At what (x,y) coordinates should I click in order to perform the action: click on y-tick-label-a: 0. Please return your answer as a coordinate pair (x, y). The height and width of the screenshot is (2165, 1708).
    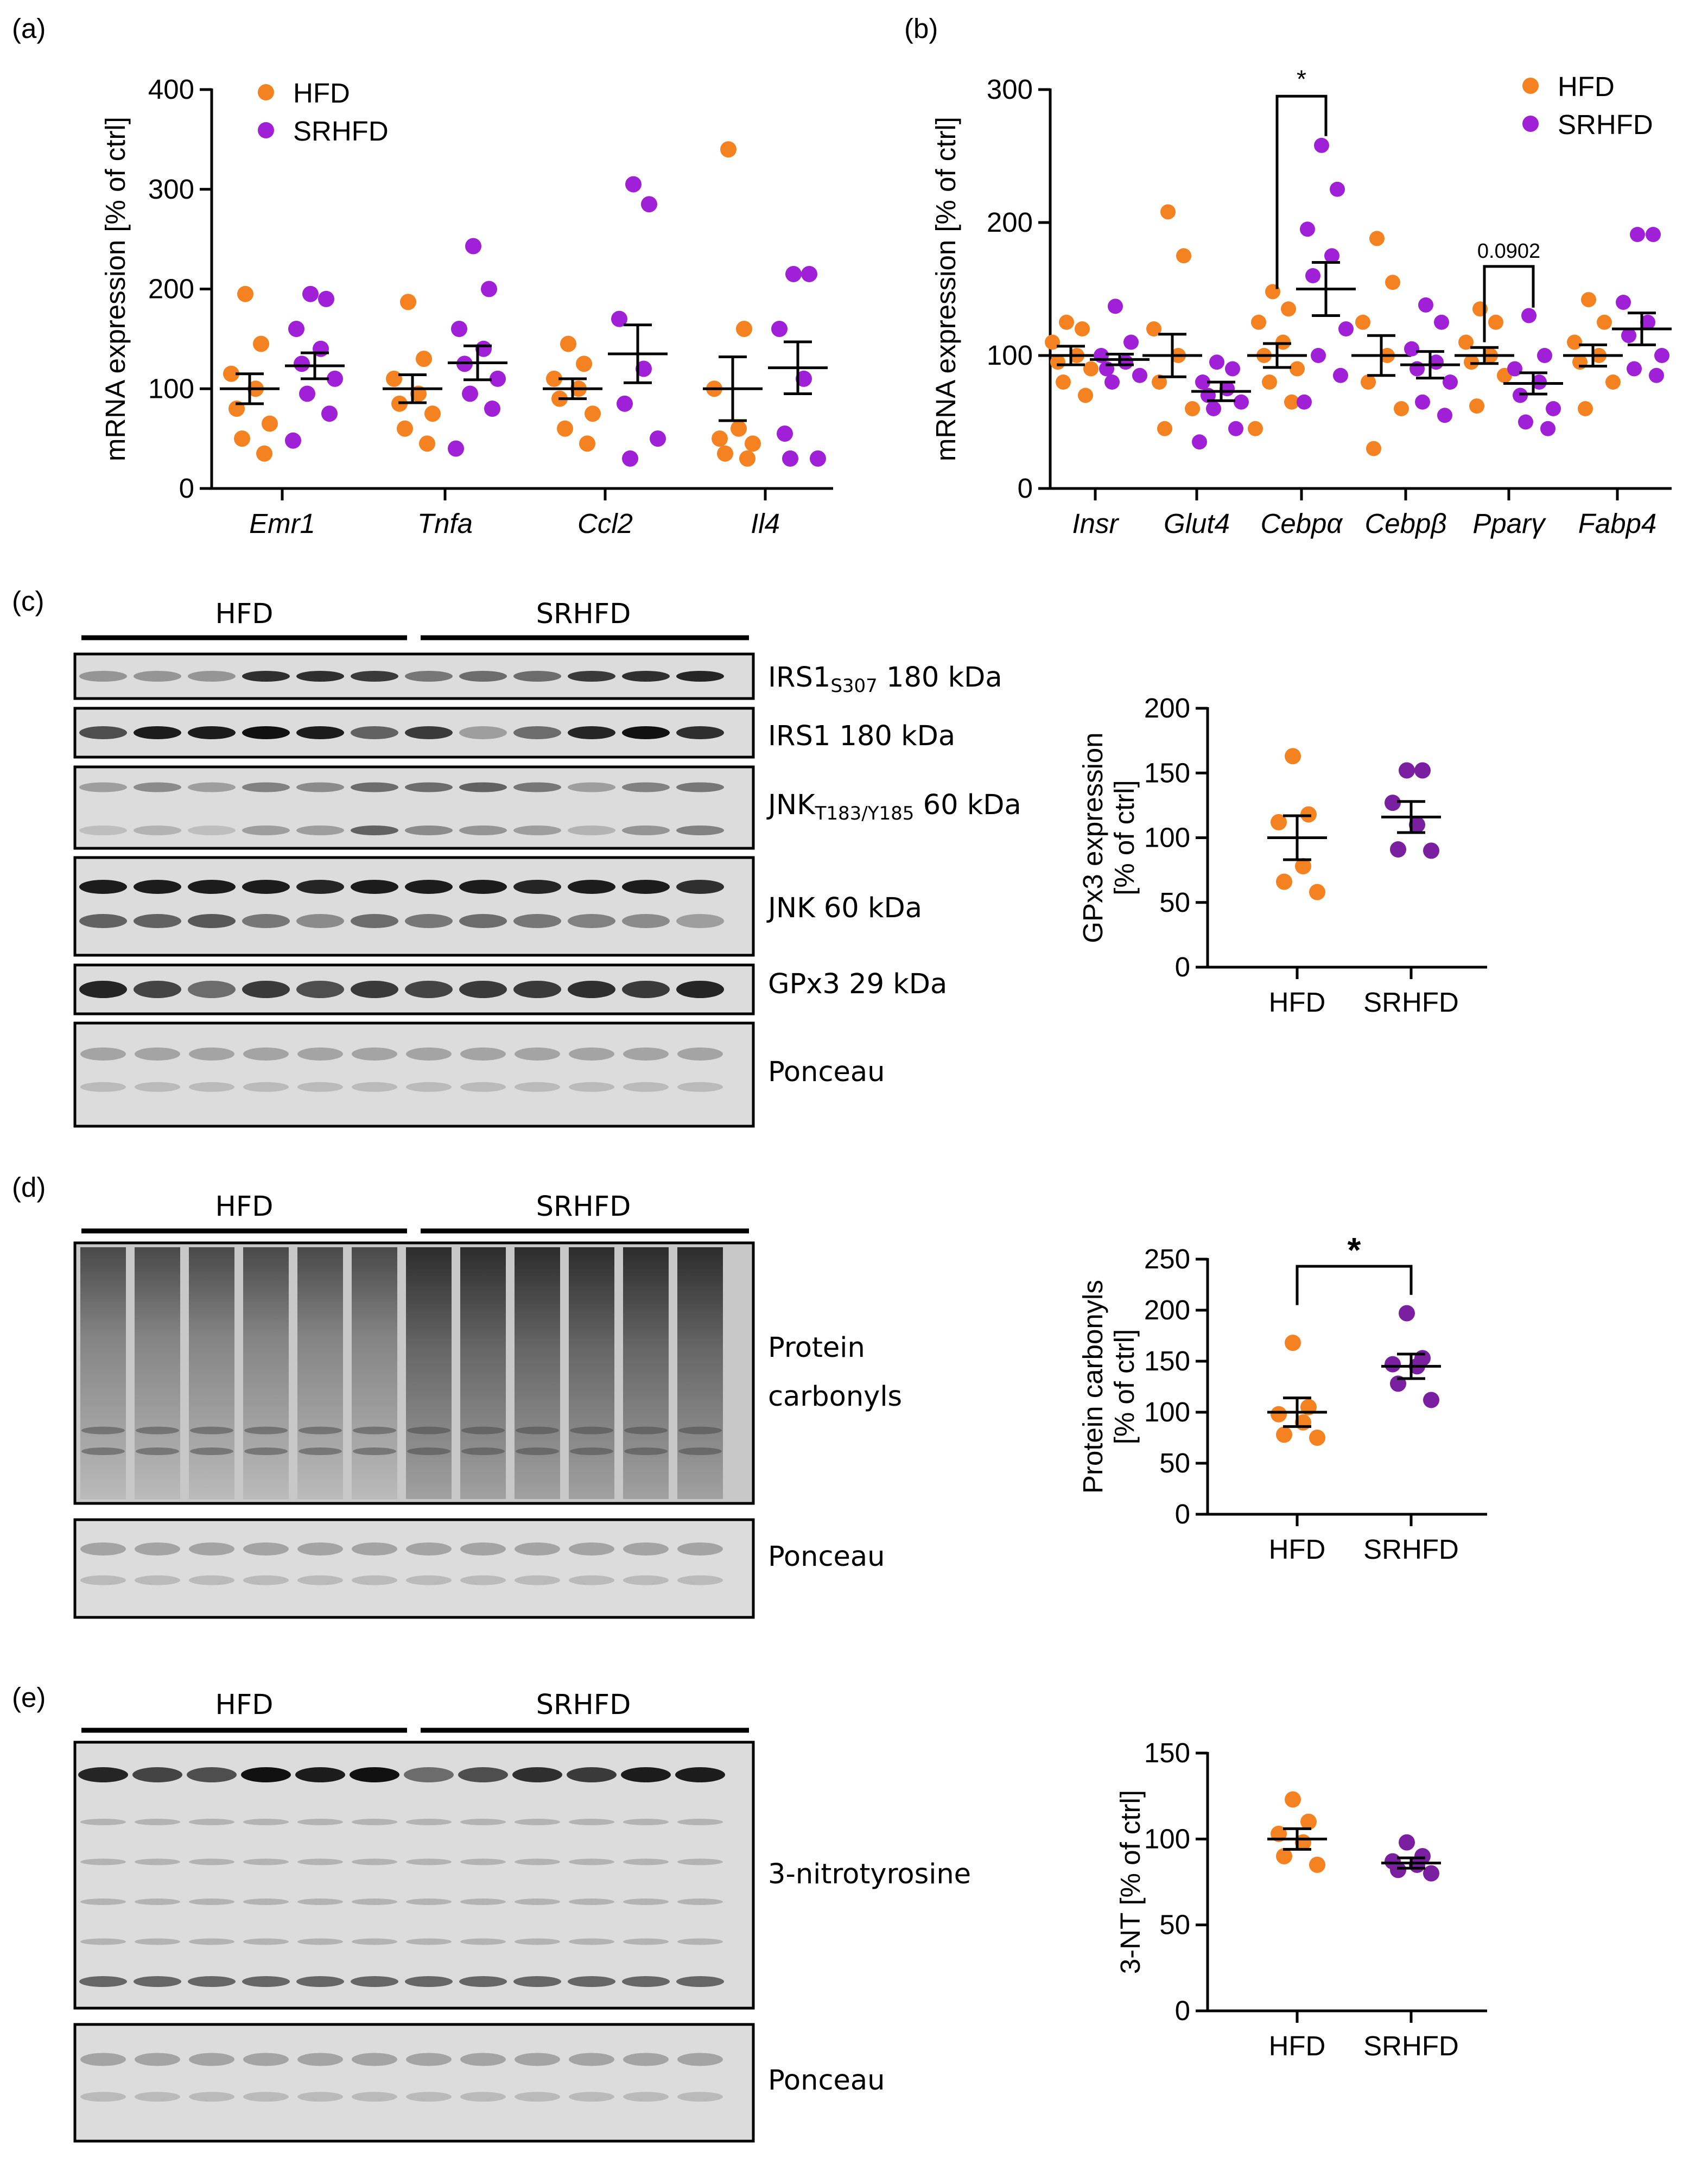
    Looking at the image, I should click on (186, 488).